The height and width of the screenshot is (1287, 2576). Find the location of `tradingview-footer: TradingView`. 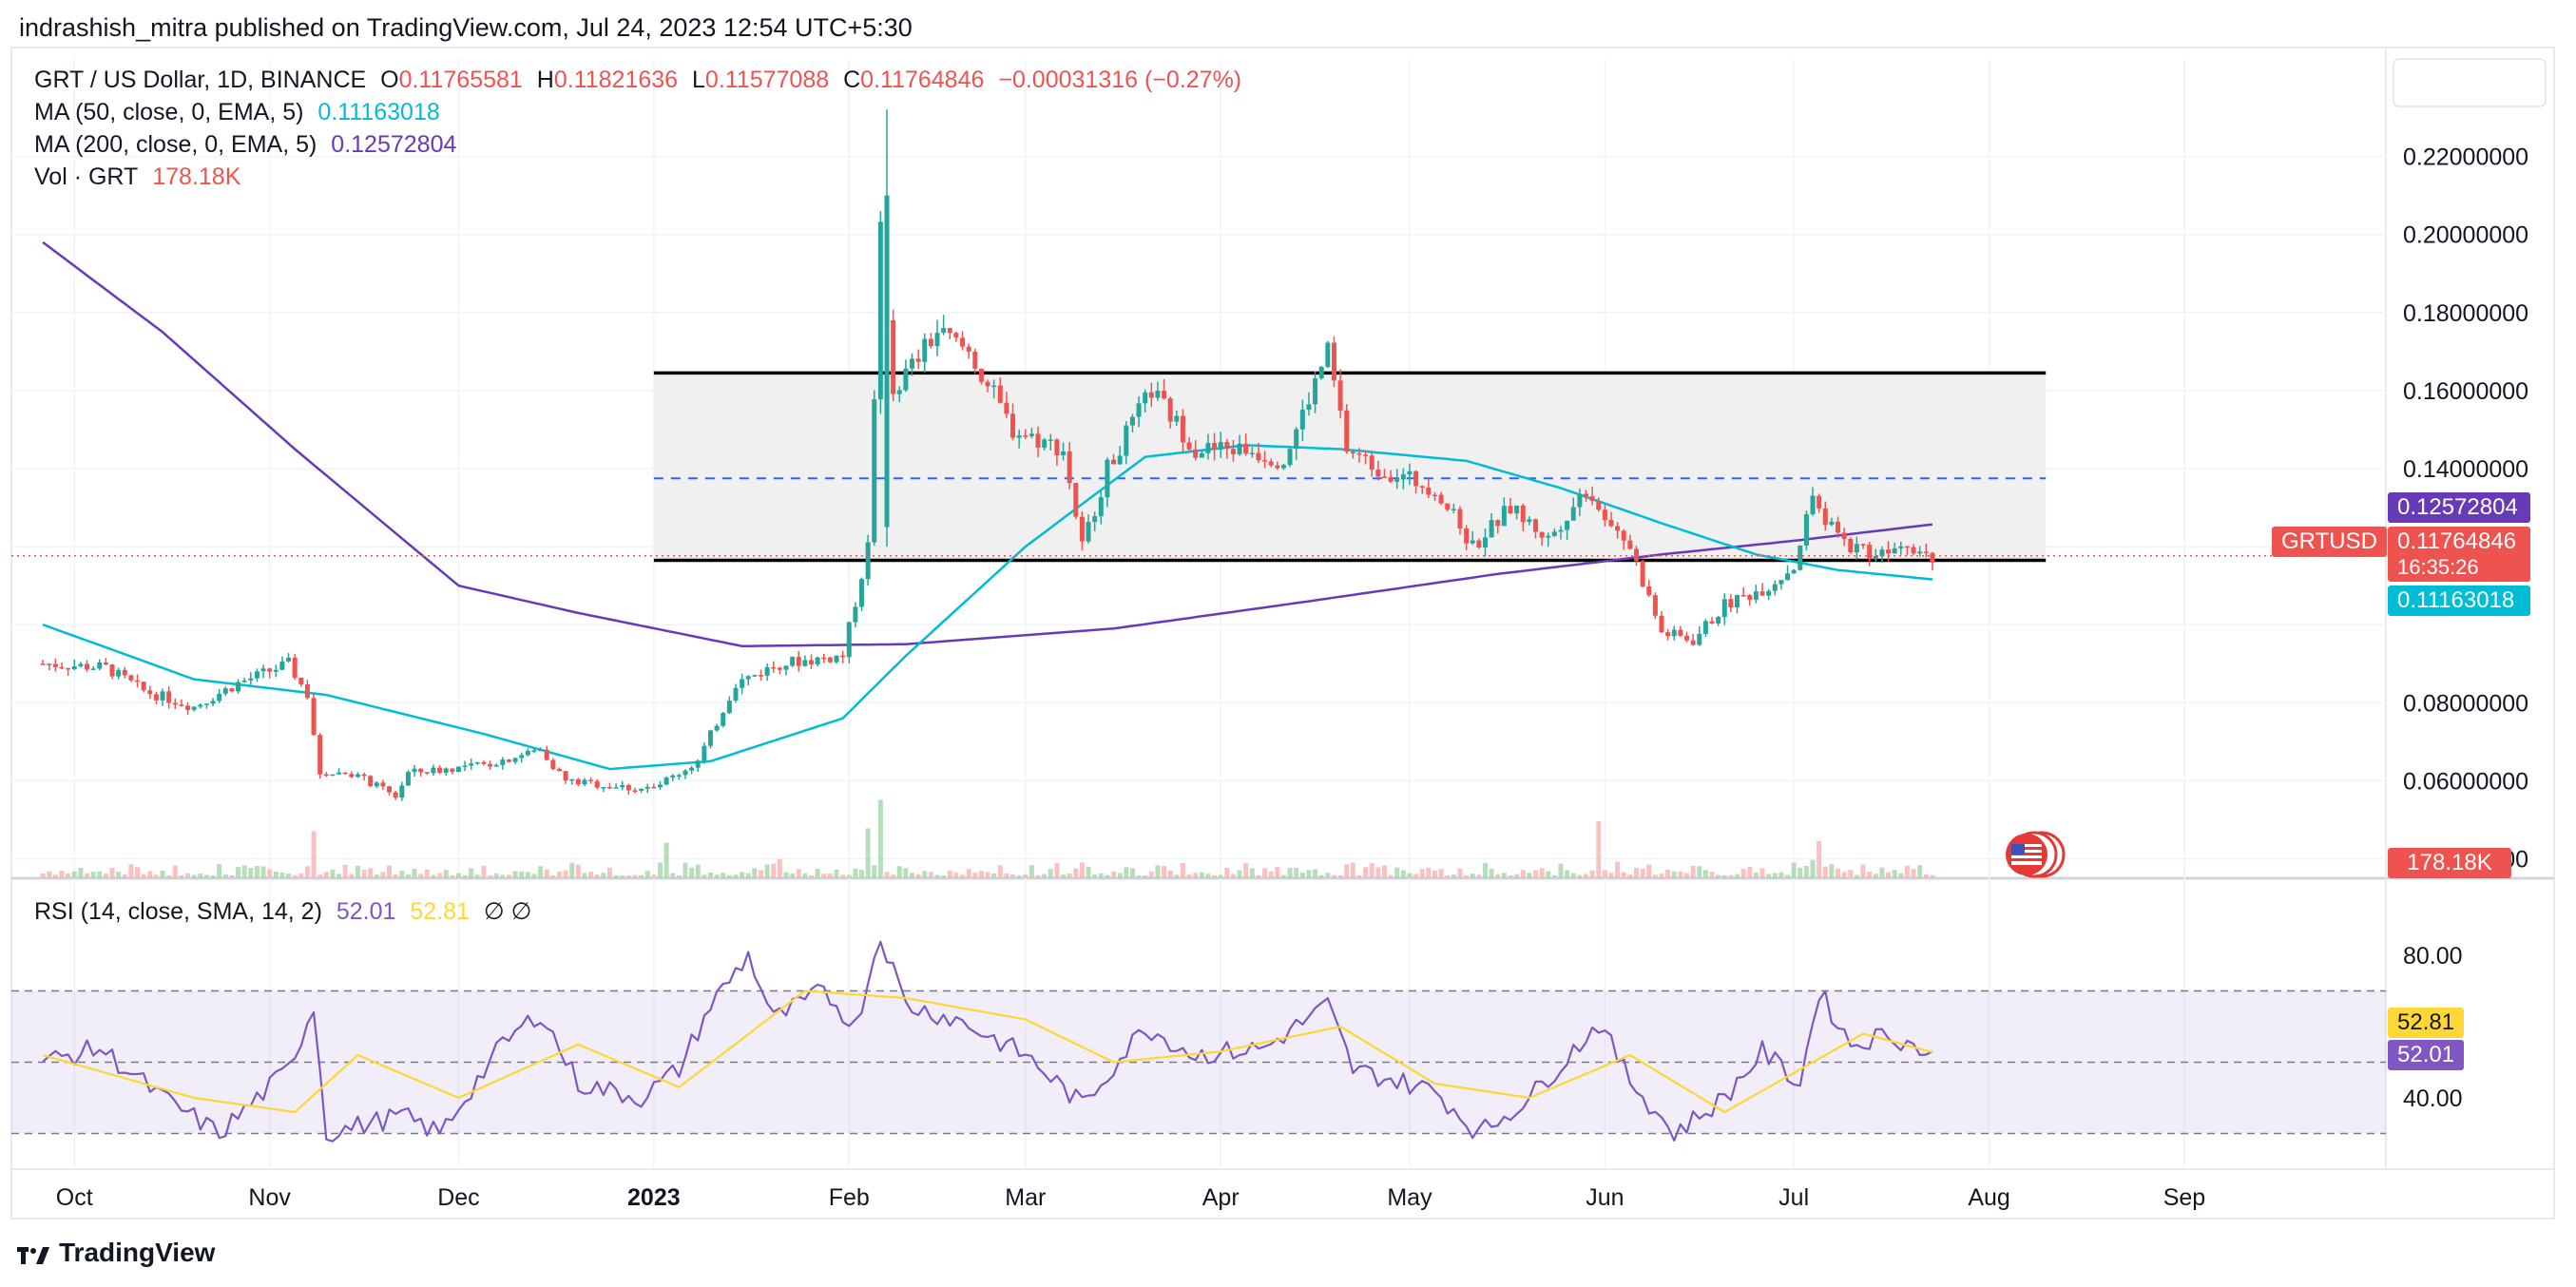

tradingview-footer: TradingView is located at coordinates (116, 1253).